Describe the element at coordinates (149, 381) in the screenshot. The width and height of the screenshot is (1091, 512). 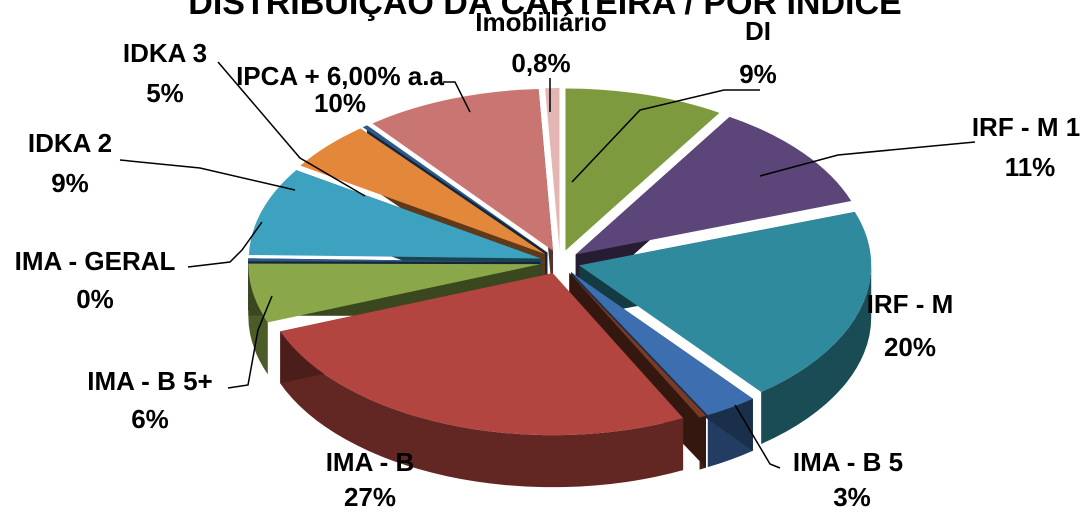
I see `slice-label: IMA - B 5+` at that location.